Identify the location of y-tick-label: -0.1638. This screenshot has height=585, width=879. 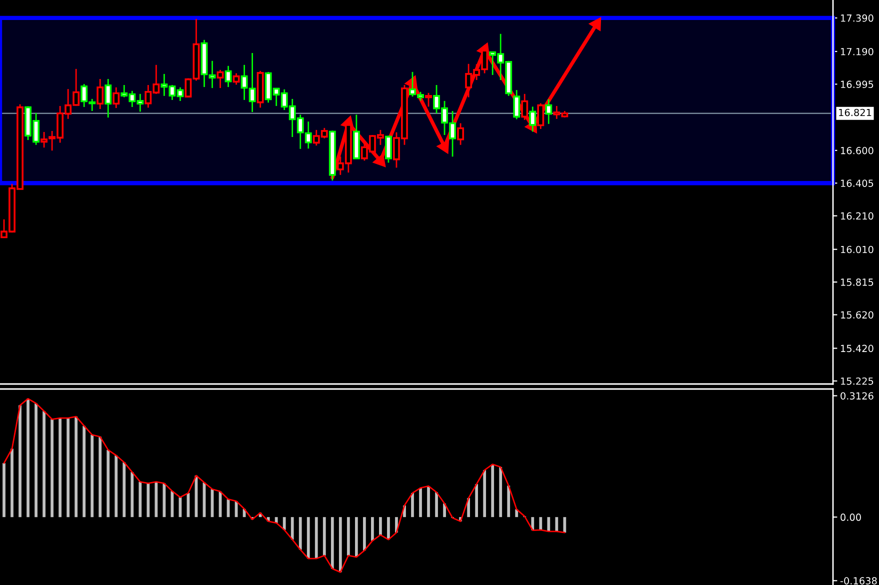
(858, 580).